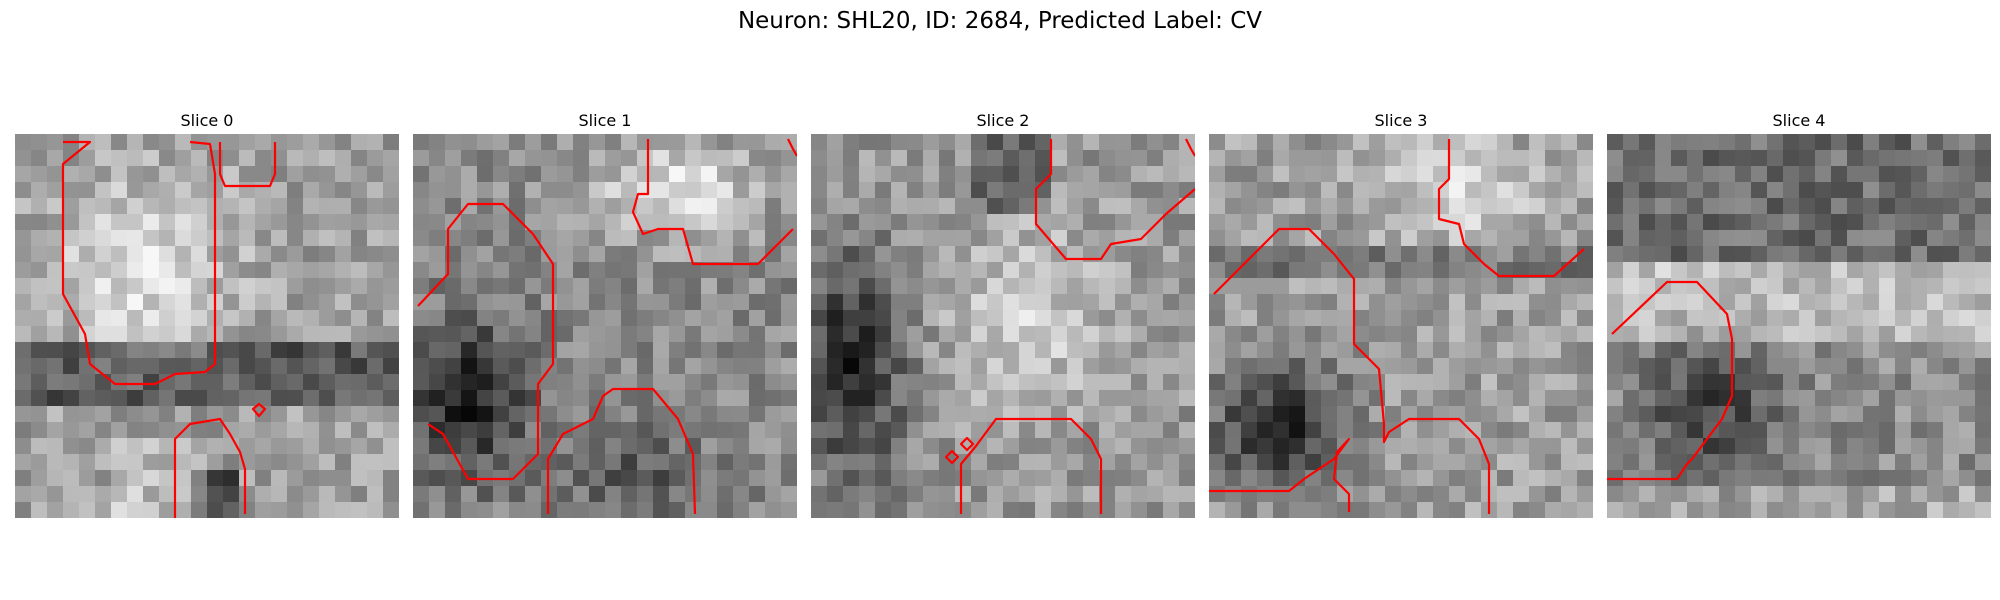  What do you see at coordinates (1799, 326) in the screenshot?
I see `slice-4-svg` at bounding box center [1799, 326].